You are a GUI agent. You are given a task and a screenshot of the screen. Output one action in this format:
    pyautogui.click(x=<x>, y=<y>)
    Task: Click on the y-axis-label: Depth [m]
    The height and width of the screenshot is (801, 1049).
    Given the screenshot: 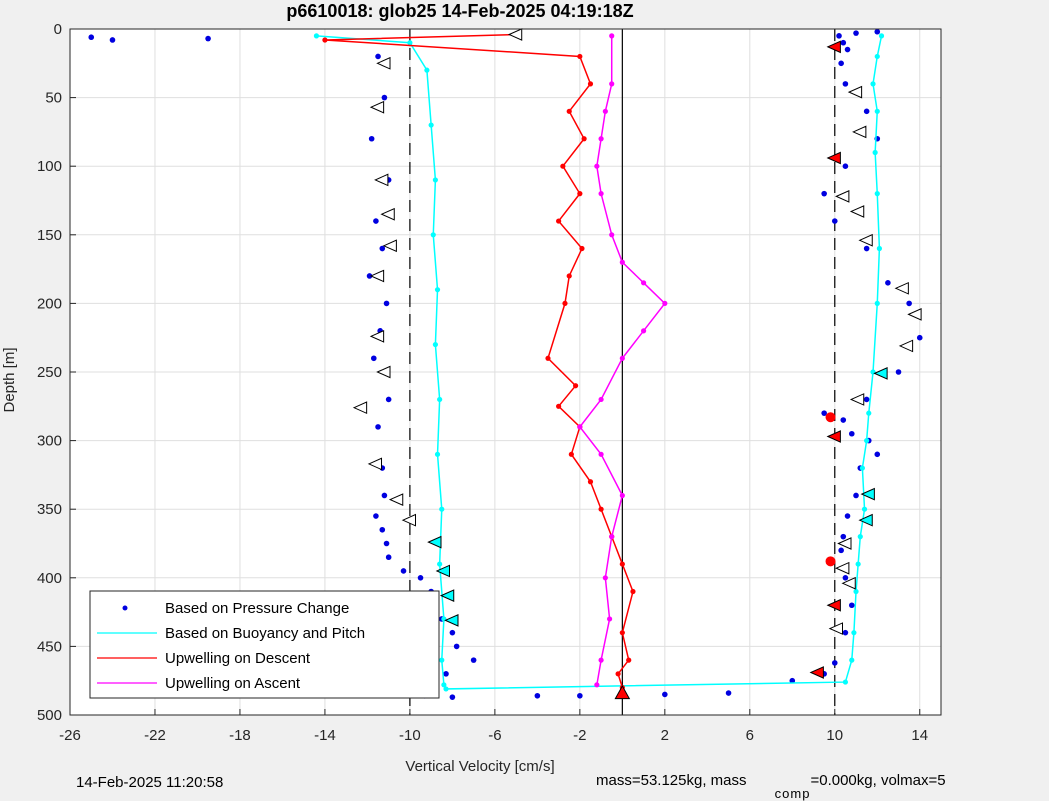 What is the action you would take?
    pyautogui.click(x=9, y=379)
    